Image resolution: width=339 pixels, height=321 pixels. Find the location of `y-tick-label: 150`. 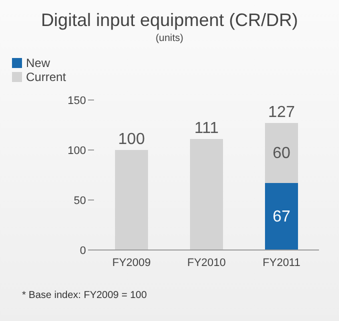

y-tick-label: 150 is located at coordinates (77, 100).